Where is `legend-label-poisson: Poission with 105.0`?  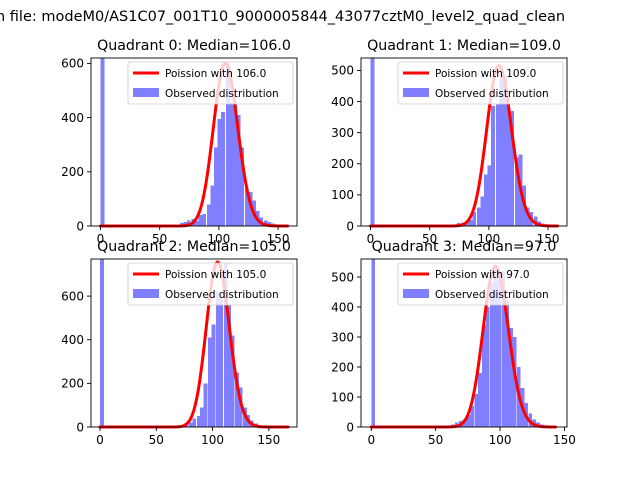 legend-label-poisson: Poission with 105.0 is located at coordinates (215, 275).